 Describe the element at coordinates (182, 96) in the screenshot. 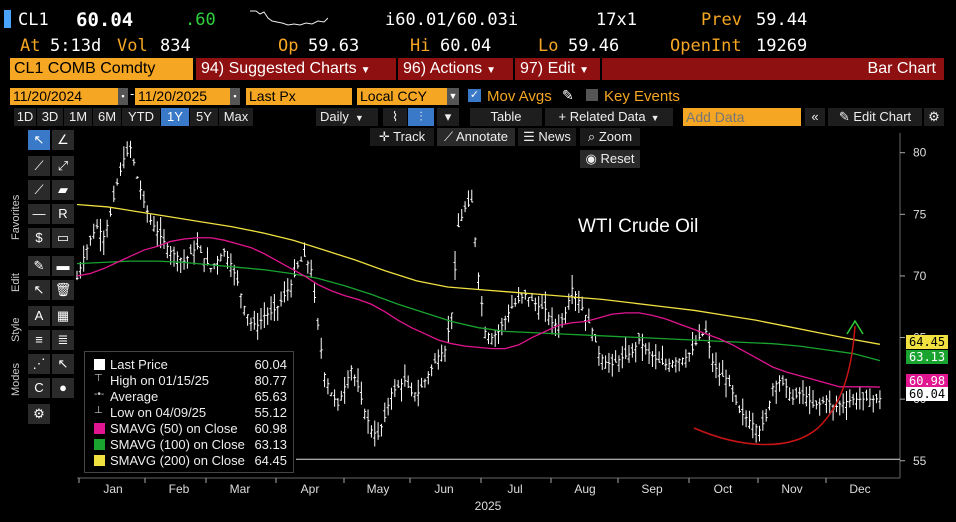

I see `end-date-input: 11/20/2025` at that location.